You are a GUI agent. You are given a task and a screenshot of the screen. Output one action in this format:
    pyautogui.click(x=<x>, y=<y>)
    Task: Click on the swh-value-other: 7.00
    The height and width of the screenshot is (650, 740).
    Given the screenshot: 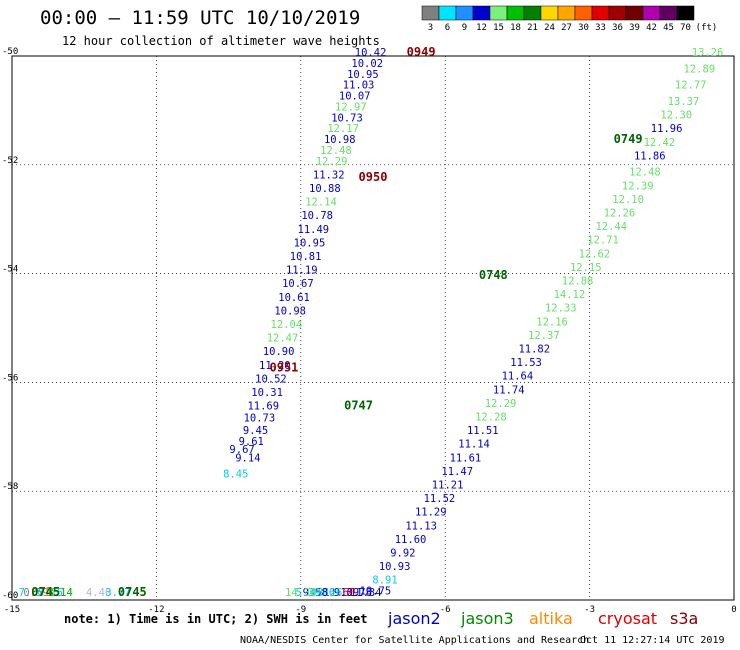 What is the action you would take?
    pyautogui.click(x=31, y=593)
    